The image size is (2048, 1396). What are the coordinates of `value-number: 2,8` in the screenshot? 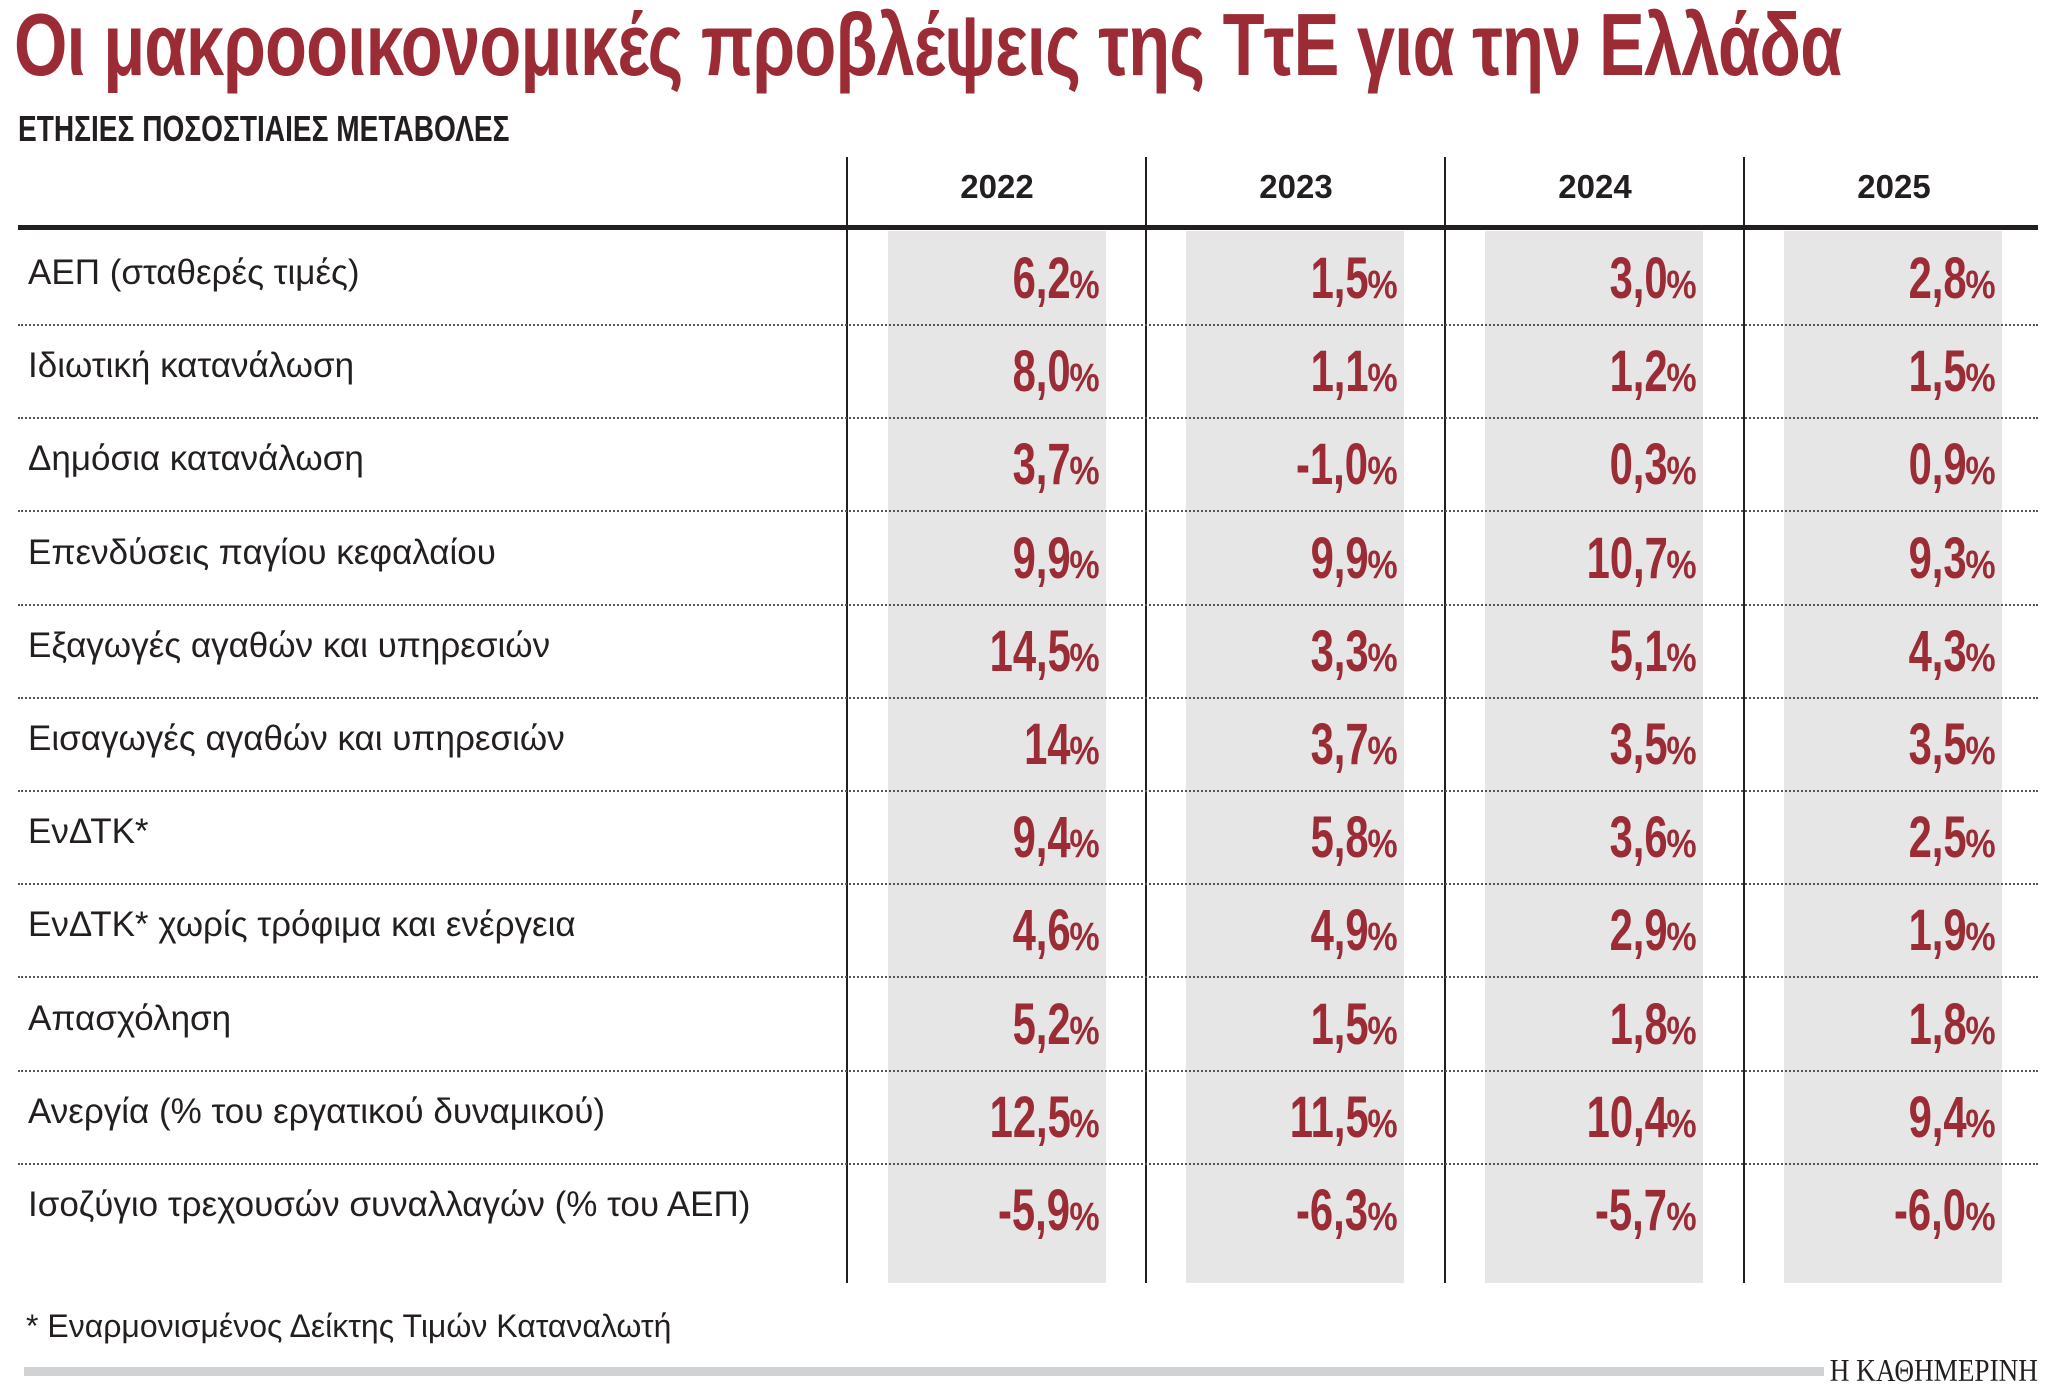 It's located at (1937, 278).